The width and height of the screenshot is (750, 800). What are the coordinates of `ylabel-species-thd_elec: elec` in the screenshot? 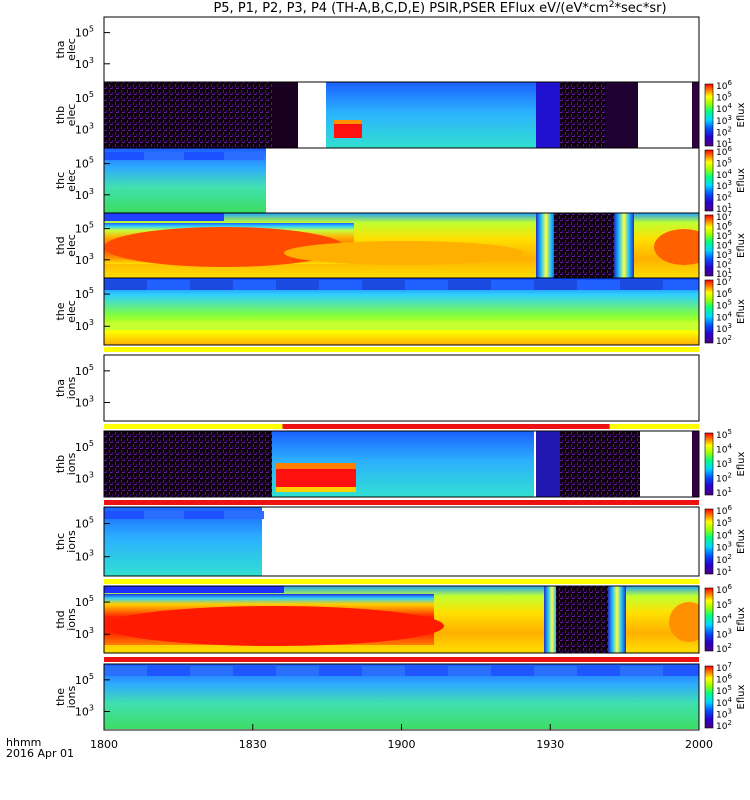 It's located at (71, 245).